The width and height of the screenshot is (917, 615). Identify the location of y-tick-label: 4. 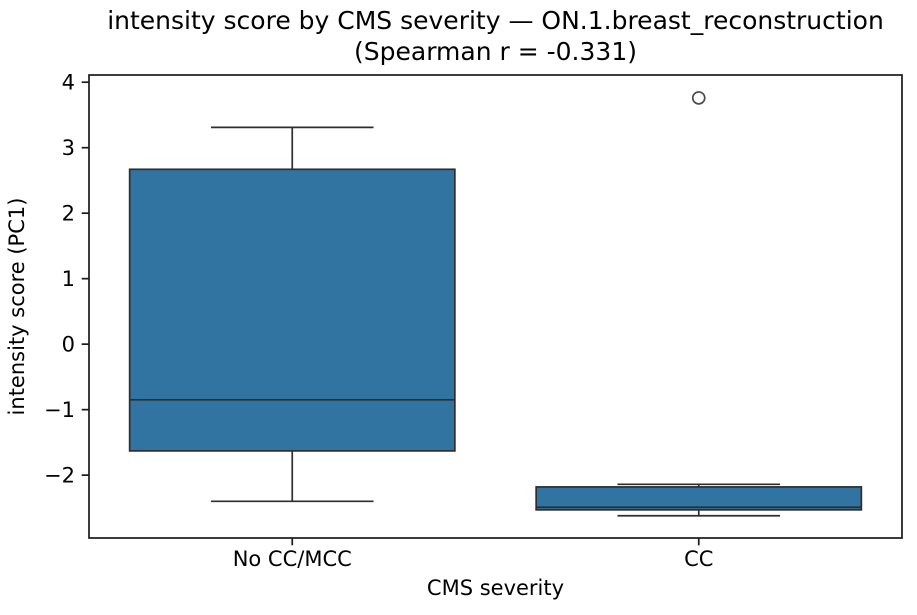
(68, 83).